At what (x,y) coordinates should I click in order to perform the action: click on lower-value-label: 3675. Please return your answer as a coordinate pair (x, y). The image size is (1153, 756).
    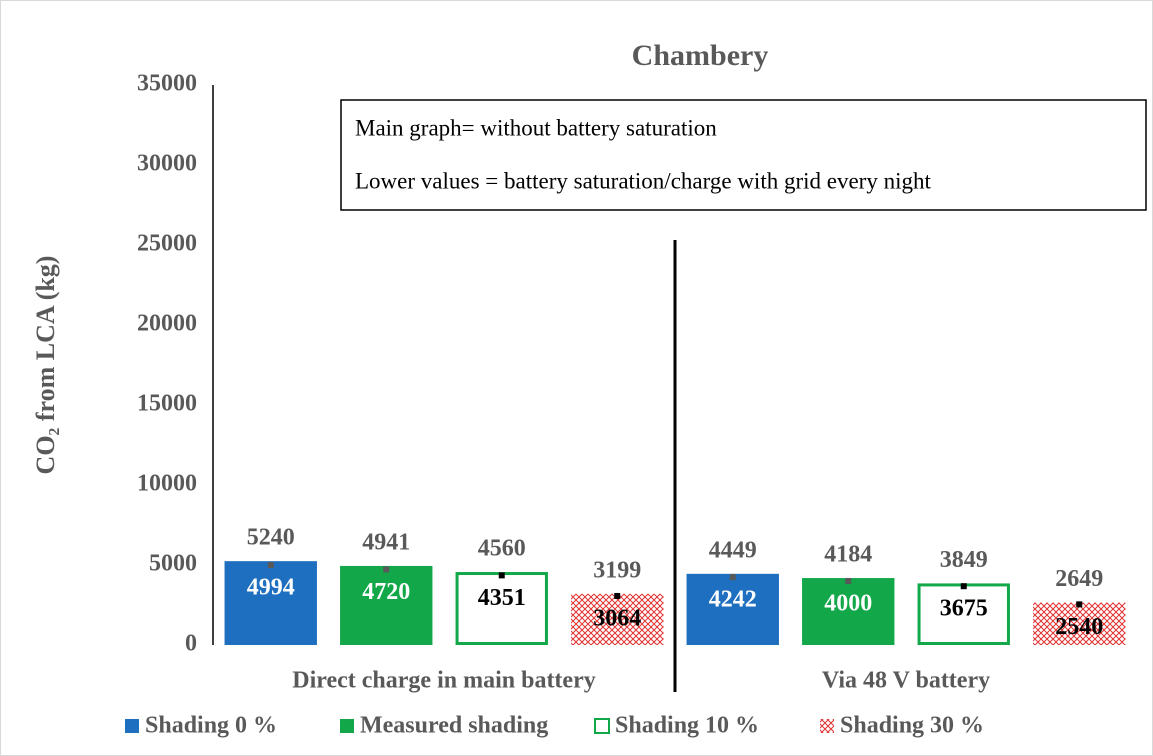
    Looking at the image, I should click on (964, 609).